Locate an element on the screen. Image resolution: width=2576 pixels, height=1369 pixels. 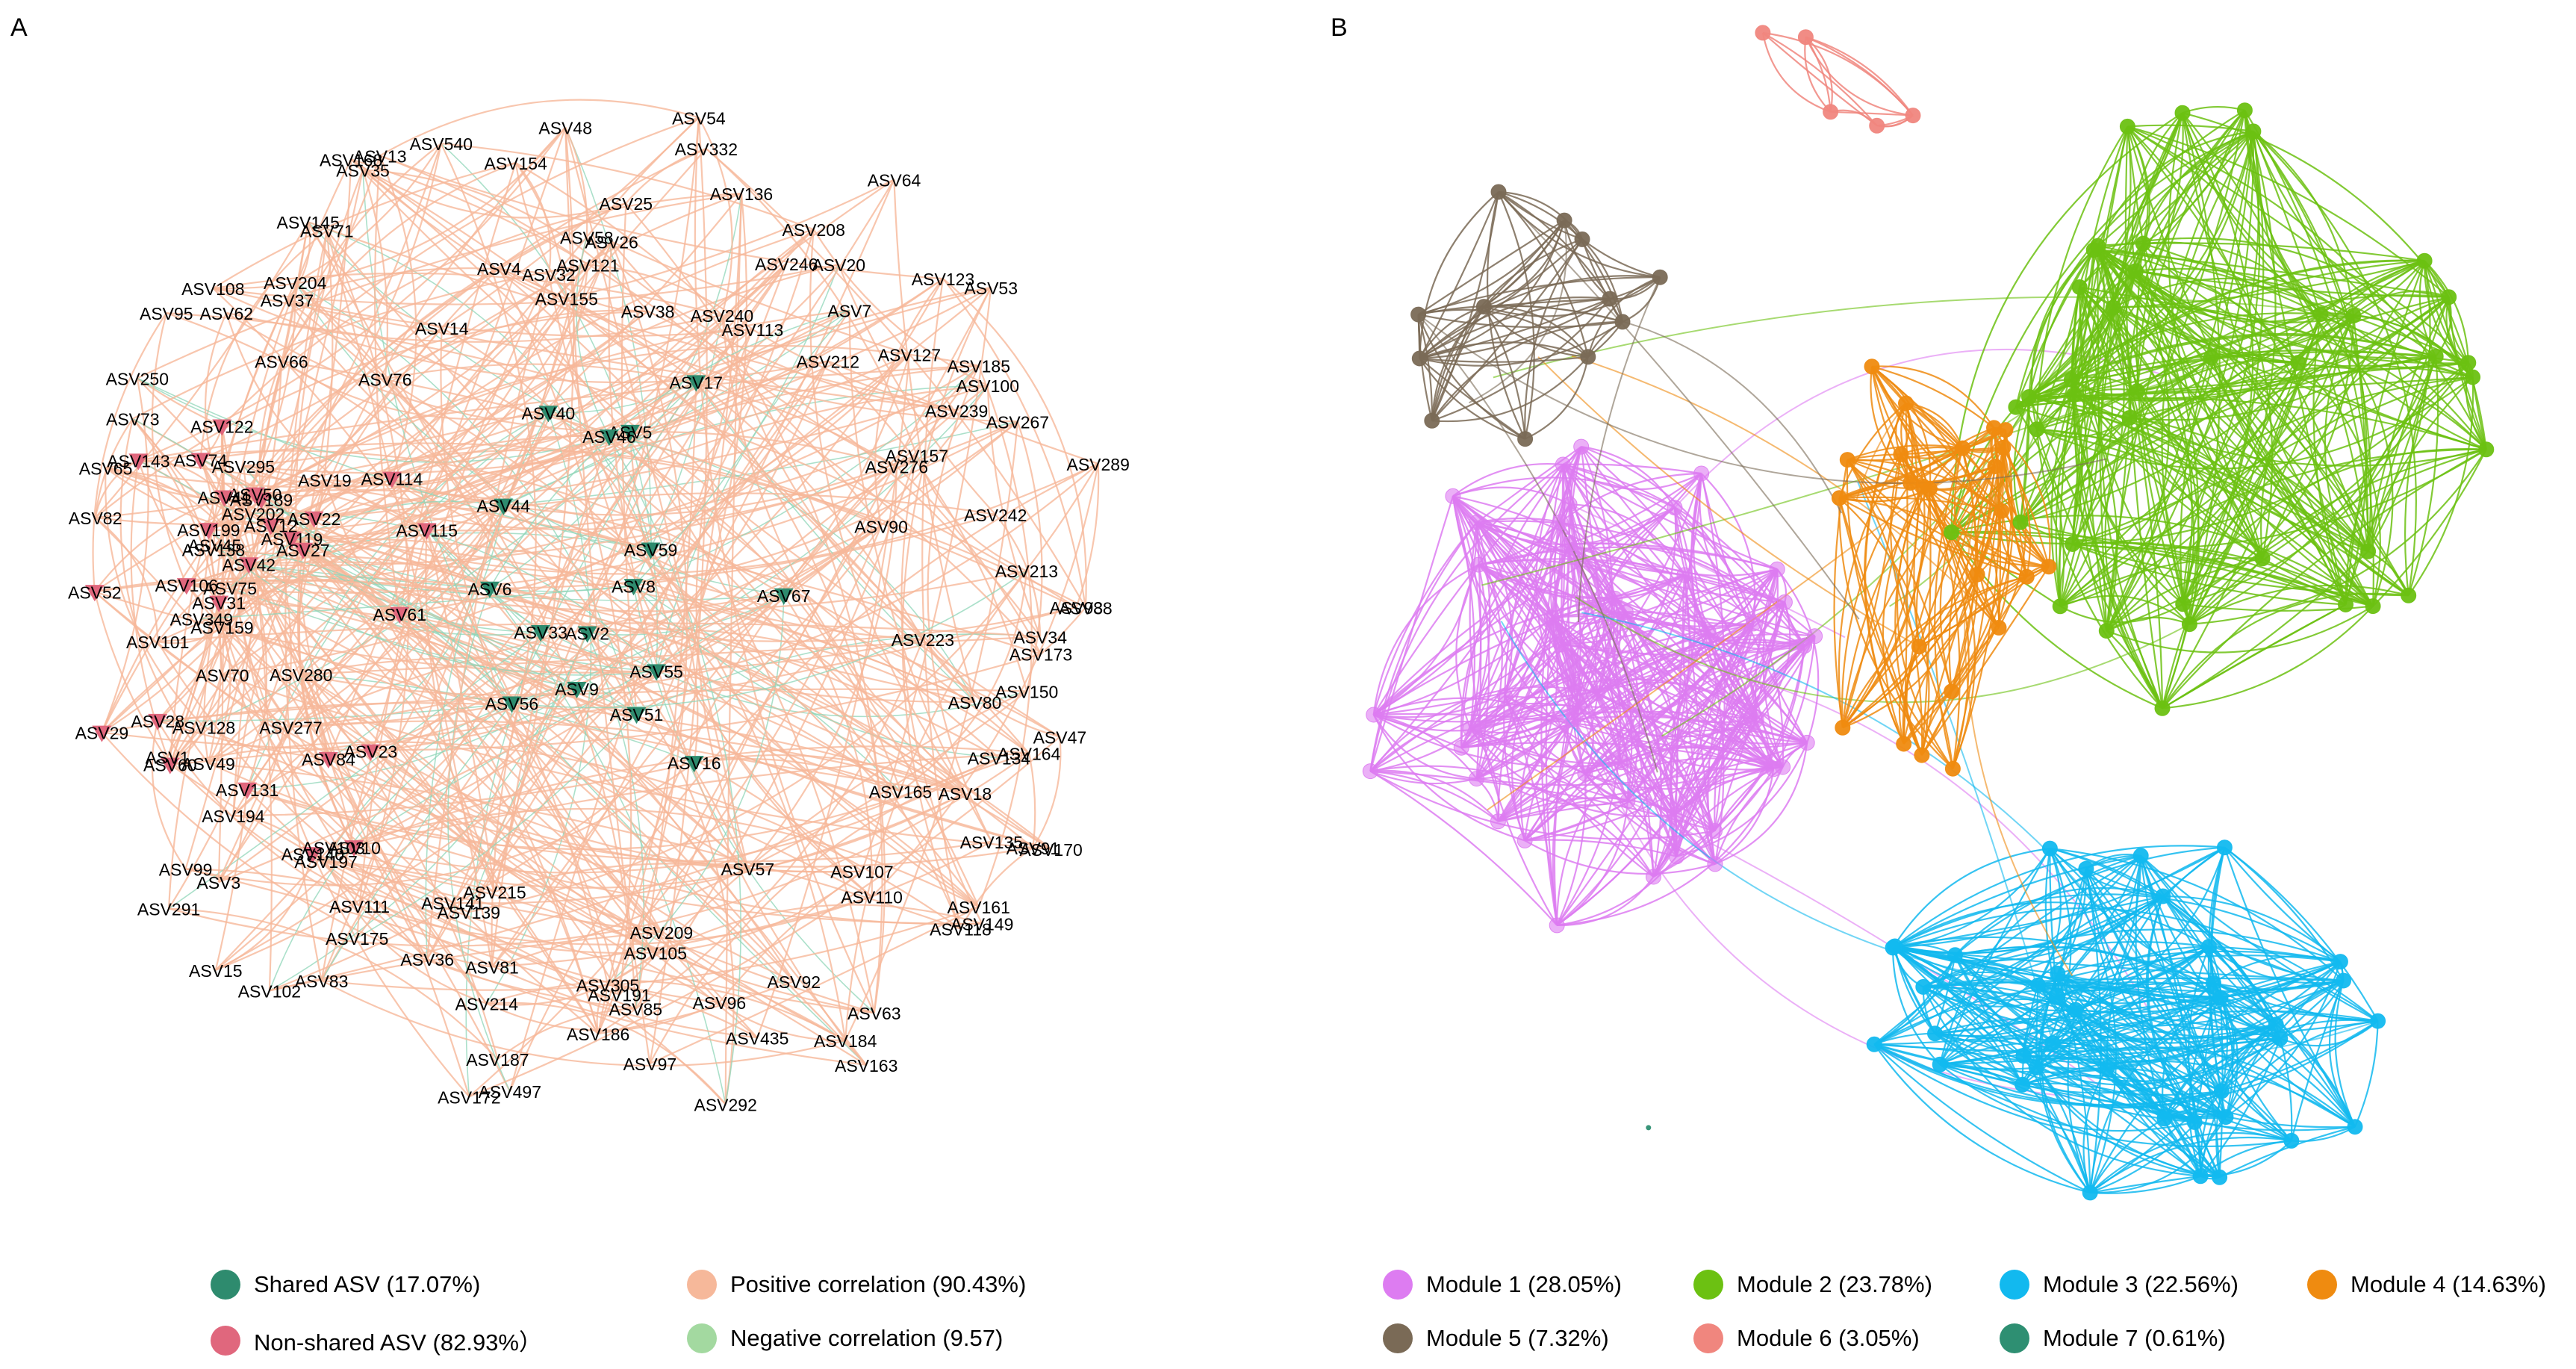
asv-node-label: ASV131 is located at coordinates (247, 790).